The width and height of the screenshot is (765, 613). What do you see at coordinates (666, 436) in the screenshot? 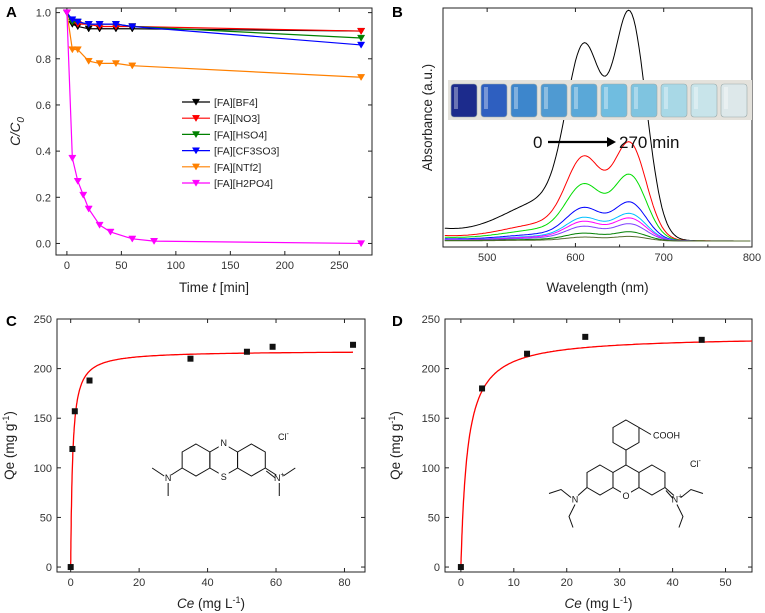
I see `rhb-cooh-label: COOH` at bounding box center [666, 436].